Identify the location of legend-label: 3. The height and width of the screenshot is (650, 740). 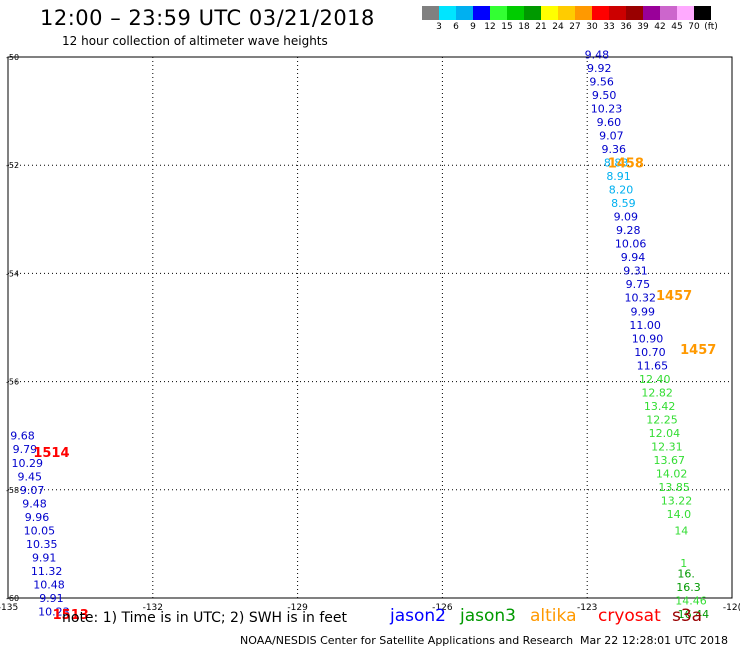
(439, 27).